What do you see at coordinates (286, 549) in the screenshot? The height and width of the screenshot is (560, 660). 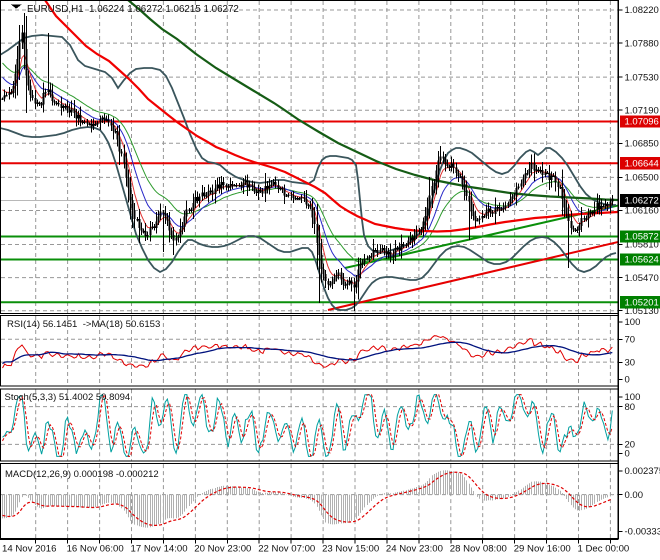 I see `svg-text: 22 Nov 07:00` at bounding box center [286, 549].